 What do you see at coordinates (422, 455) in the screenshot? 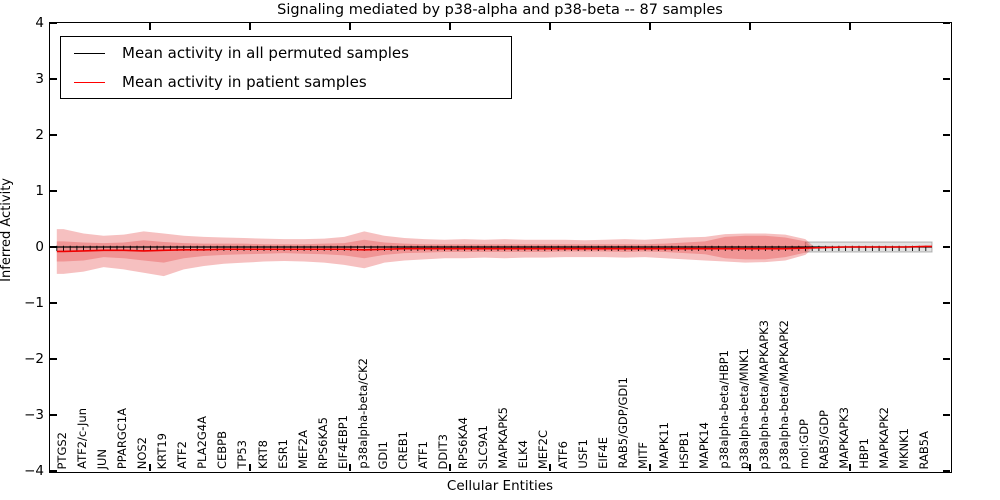
I see `x-tick-label: ATF1` at bounding box center [422, 455].